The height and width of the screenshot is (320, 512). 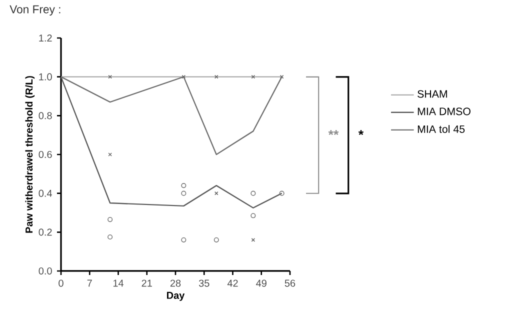 What do you see at coordinates (45, 193) in the screenshot?
I see `y-tick-label: 0.4` at bounding box center [45, 193].